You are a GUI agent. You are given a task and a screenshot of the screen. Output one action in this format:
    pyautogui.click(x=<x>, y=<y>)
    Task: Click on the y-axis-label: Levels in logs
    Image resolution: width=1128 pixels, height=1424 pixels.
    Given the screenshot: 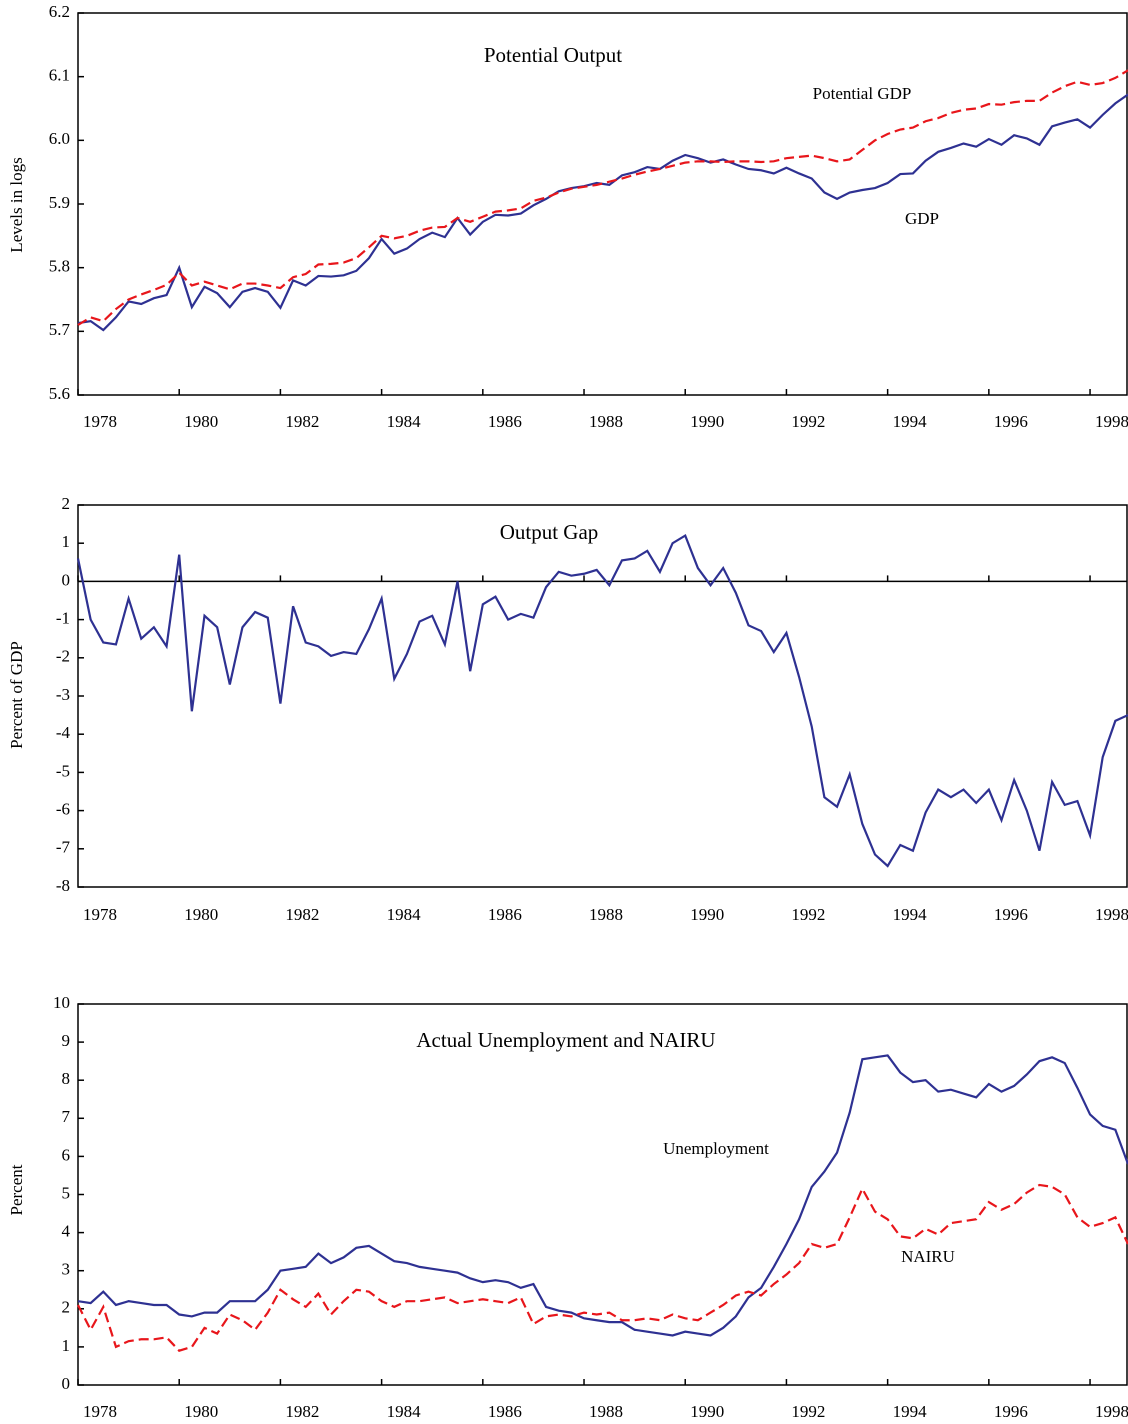 What is the action you would take?
    pyautogui.click(x=16, y=204)
    